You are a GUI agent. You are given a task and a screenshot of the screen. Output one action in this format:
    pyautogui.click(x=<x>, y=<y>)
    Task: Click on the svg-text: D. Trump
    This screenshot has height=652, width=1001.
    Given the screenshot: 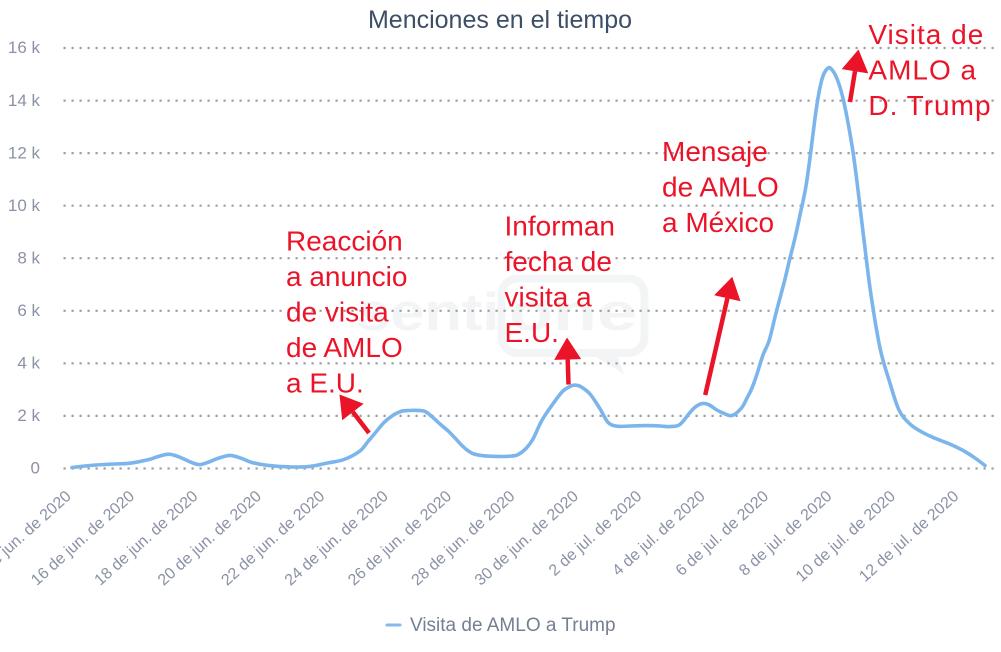 What is the action you would take?
    pyautogui.click(x=929, y=105)
    